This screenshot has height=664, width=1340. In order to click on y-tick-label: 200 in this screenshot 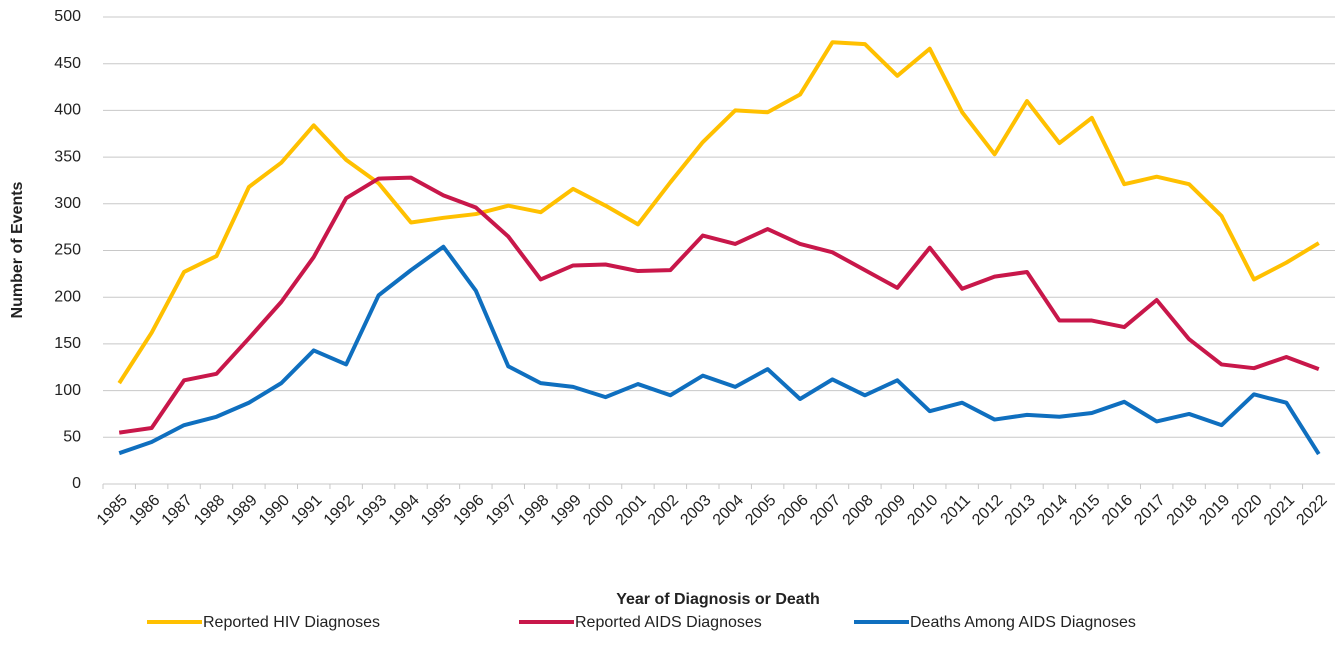, I will do `click(67, 296)`.